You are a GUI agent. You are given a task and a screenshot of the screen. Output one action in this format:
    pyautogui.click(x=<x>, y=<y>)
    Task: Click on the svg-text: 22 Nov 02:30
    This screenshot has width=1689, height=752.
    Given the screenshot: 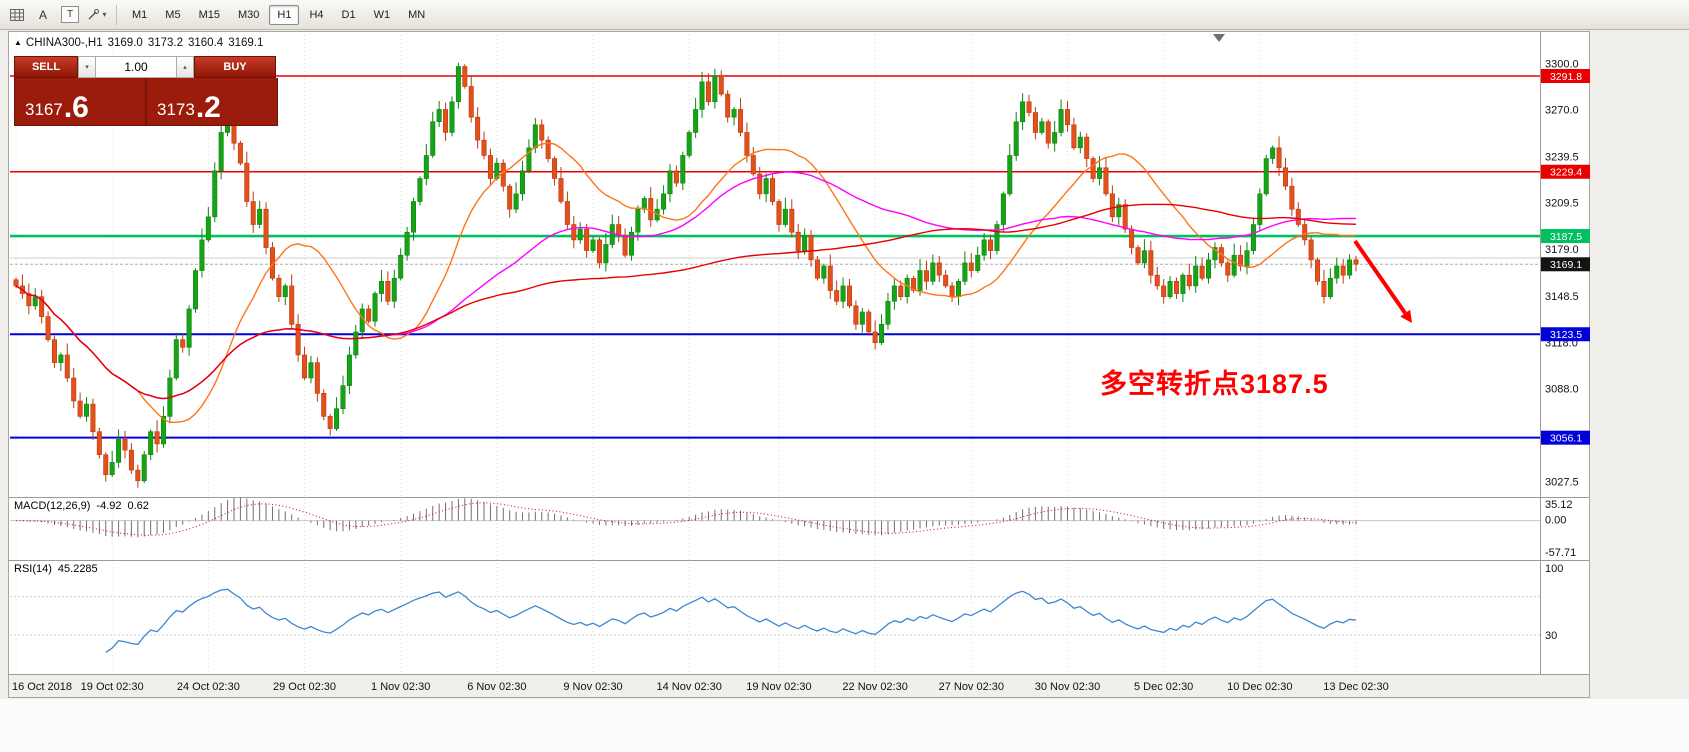 What is the action you would take?
    pyautogui.click(x=874, y=687)
    